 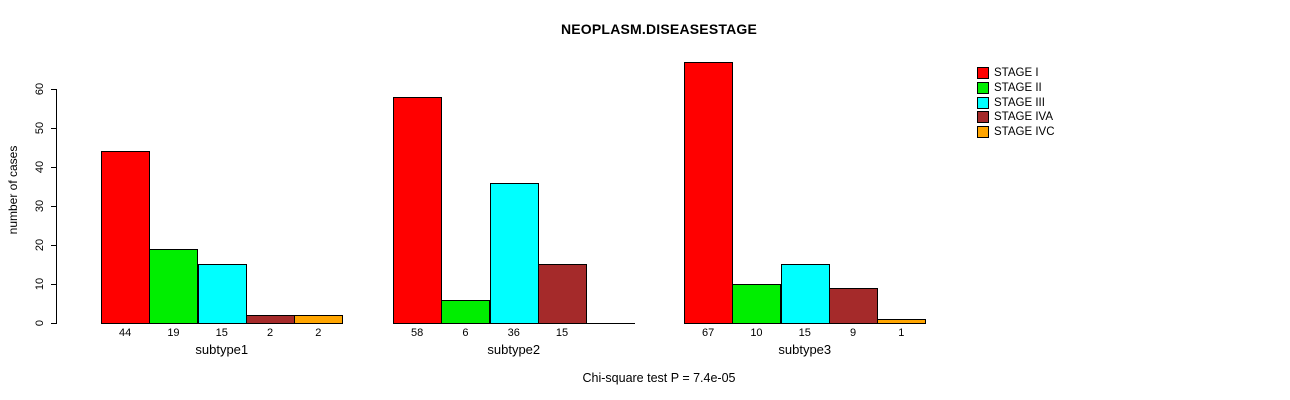 I want to click on legend-item: STAGE IVC, so click(x=1016, y=132).